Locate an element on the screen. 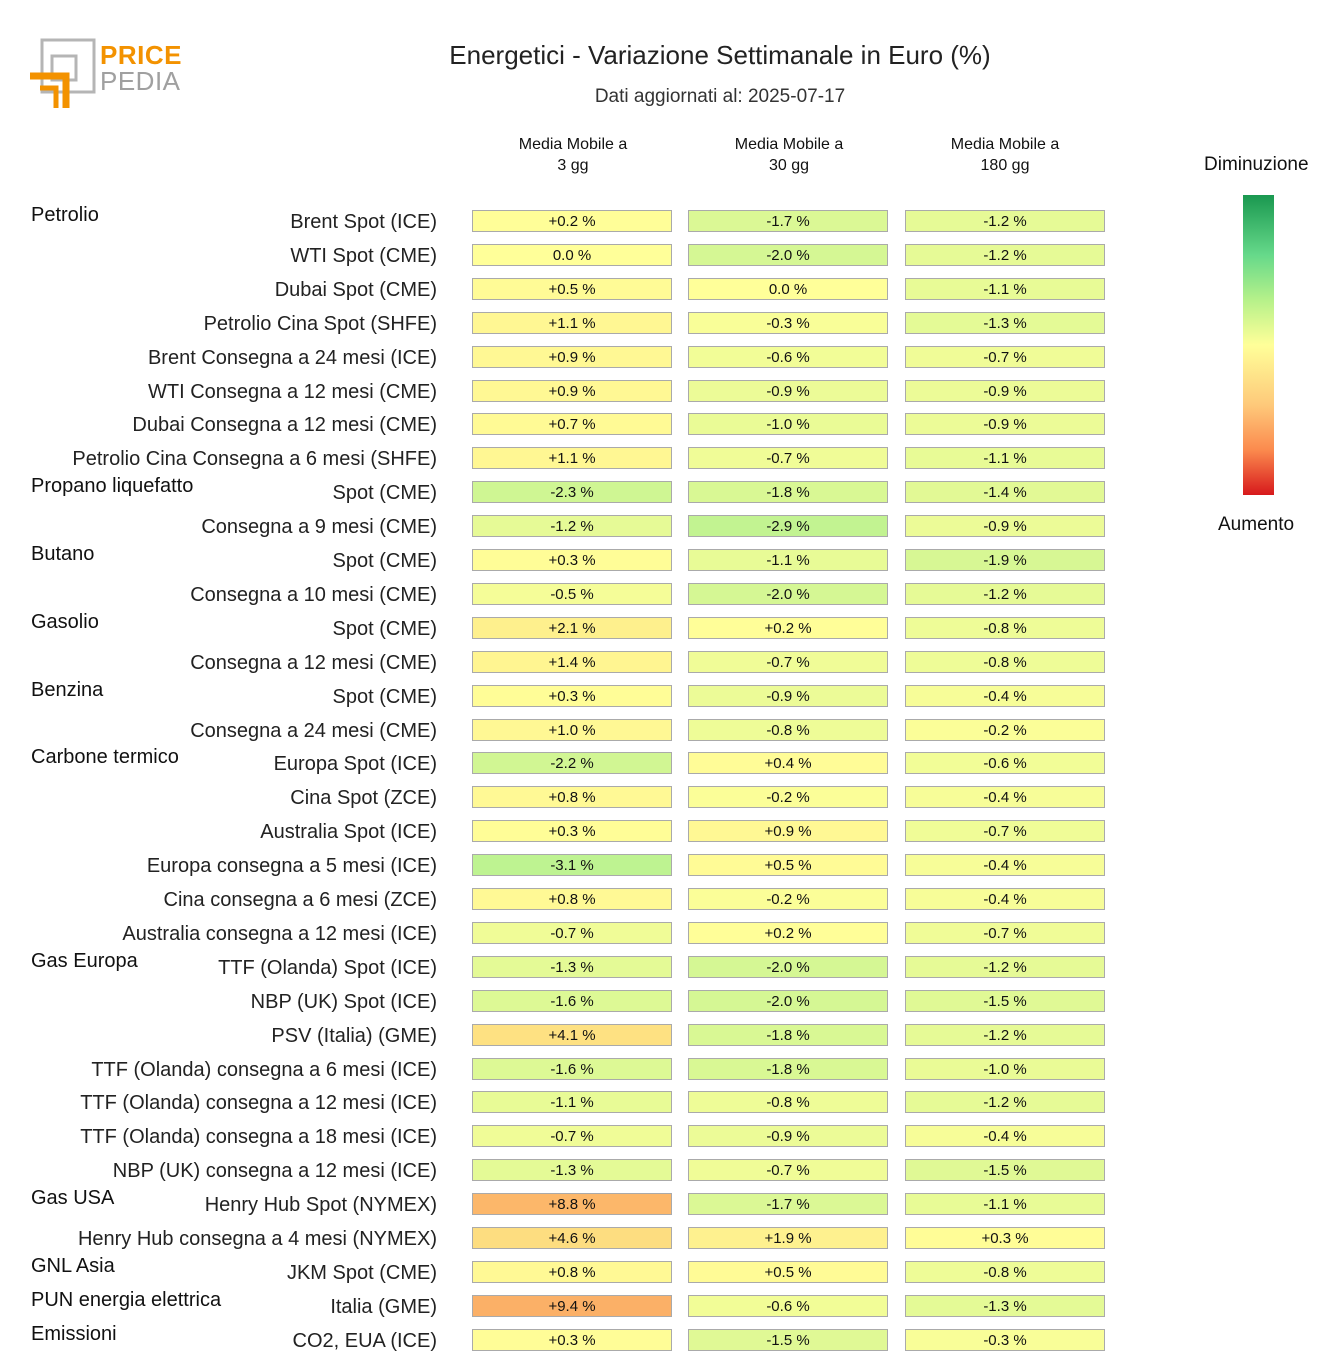  row-label: TTF (Olanda) consegna a 6 mesi (ICE) is located at coordinates (264, 1069).